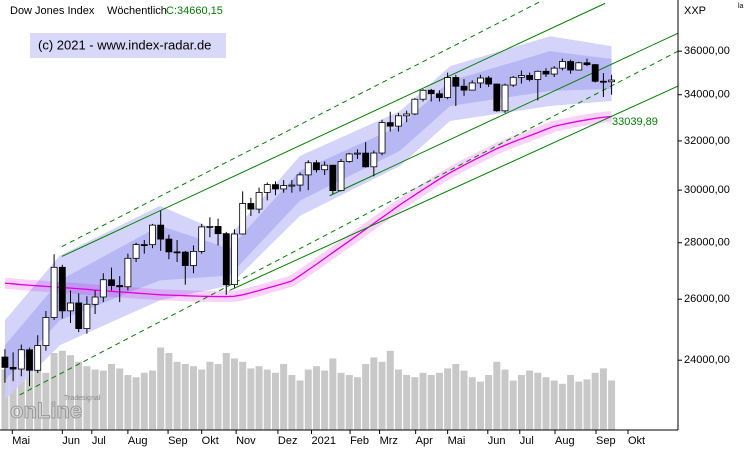 The width and height of the screenshot is (746, 450). I want to click on copyright: (c) 2021 - www.index-radar.de, so click(124, 44).